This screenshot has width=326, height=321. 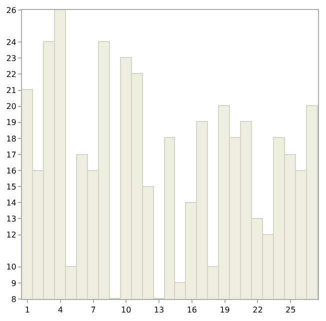 I want to click on x-tick-label: 13, so click(x=159, y=310).